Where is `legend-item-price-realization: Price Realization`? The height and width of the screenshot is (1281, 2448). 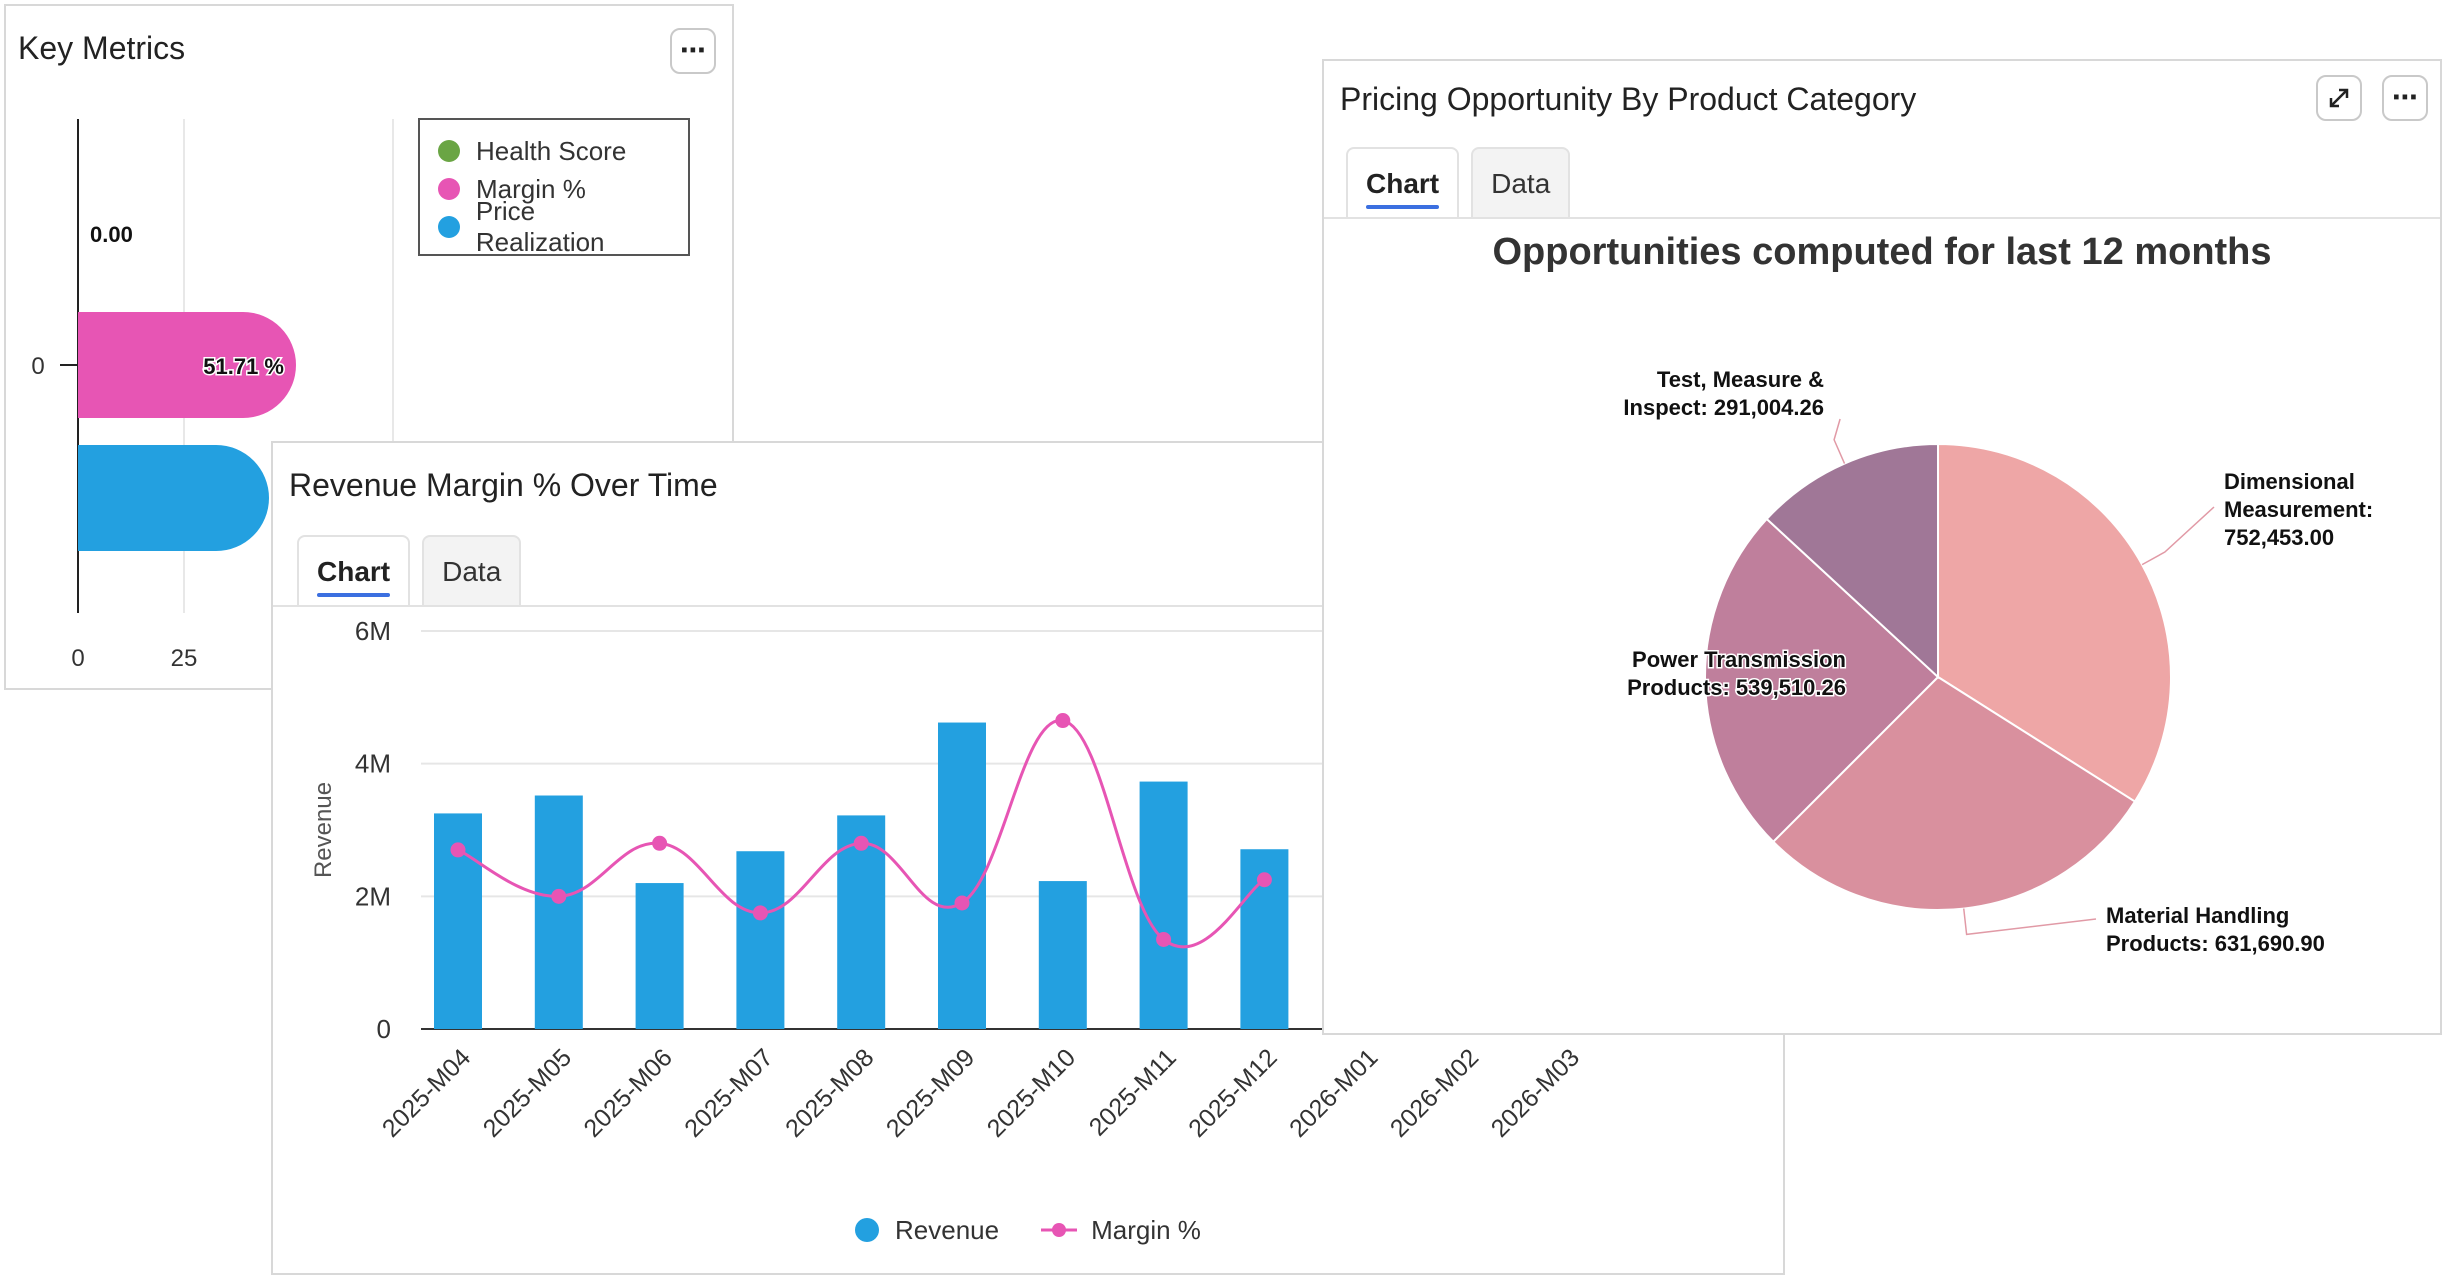
legend-item-price-realization: Price Realization is located at coordinates (554, 226).